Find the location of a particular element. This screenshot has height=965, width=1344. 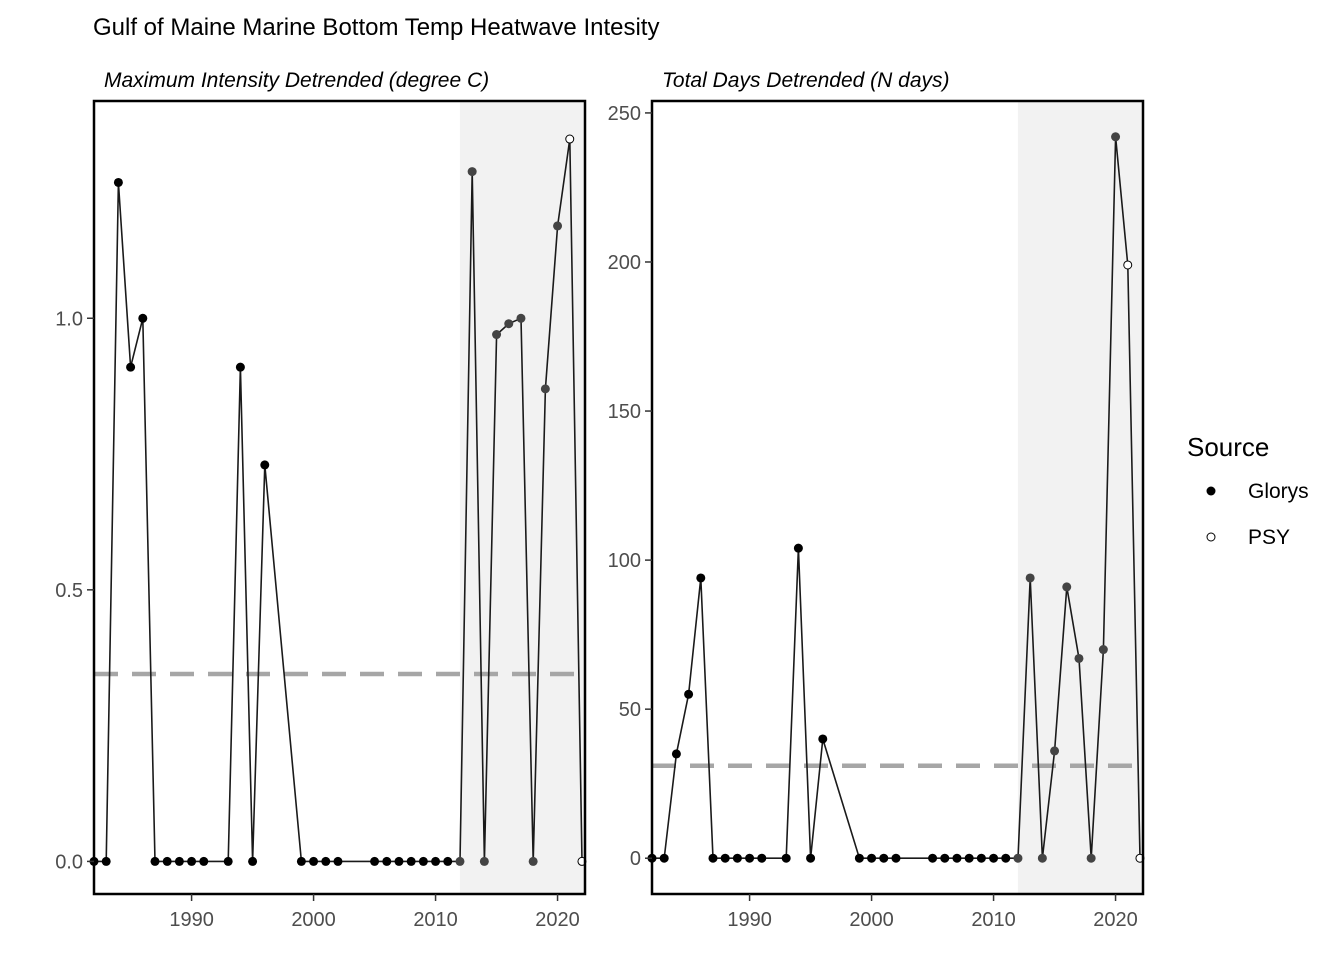

y-tick-label: 50 is located at coordinates (630, 710).